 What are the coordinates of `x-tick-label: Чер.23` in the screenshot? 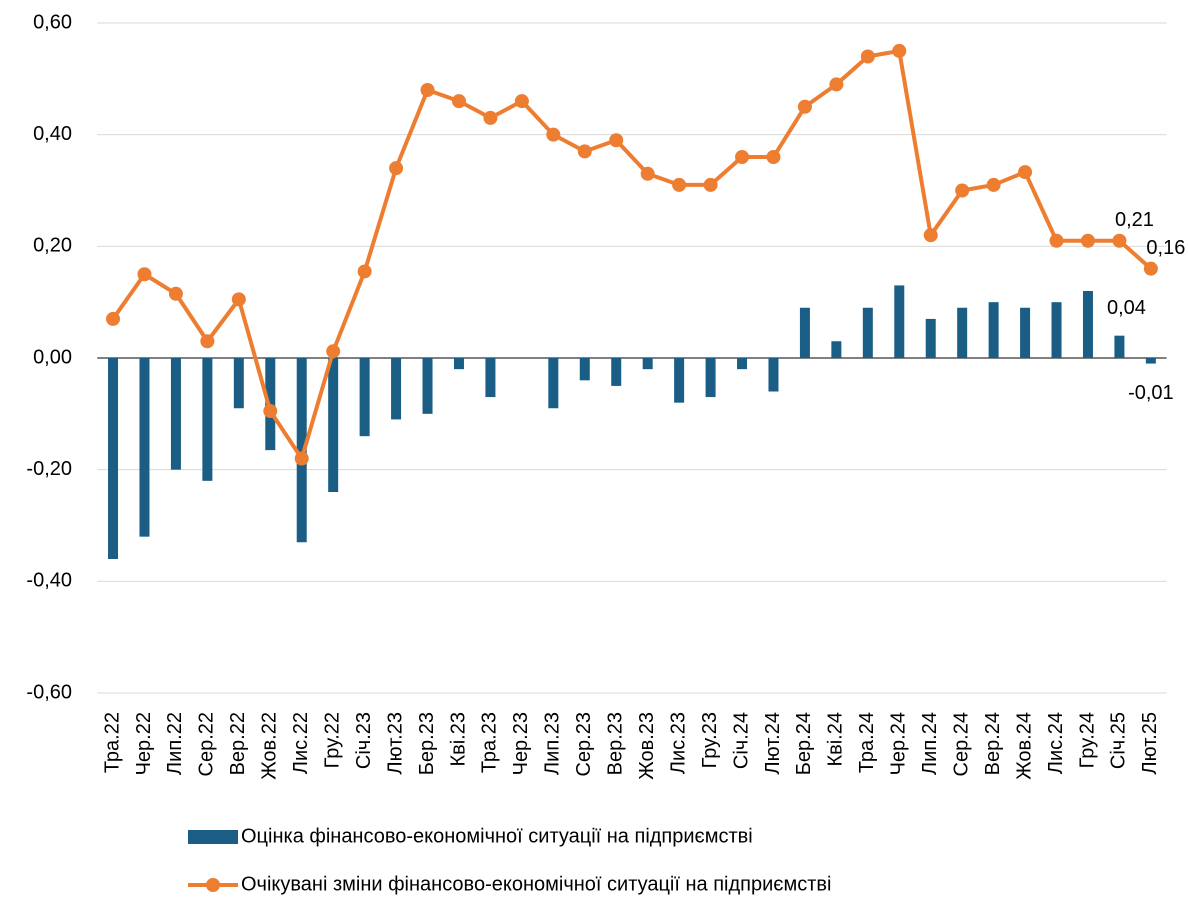 It's located at (521, 743).